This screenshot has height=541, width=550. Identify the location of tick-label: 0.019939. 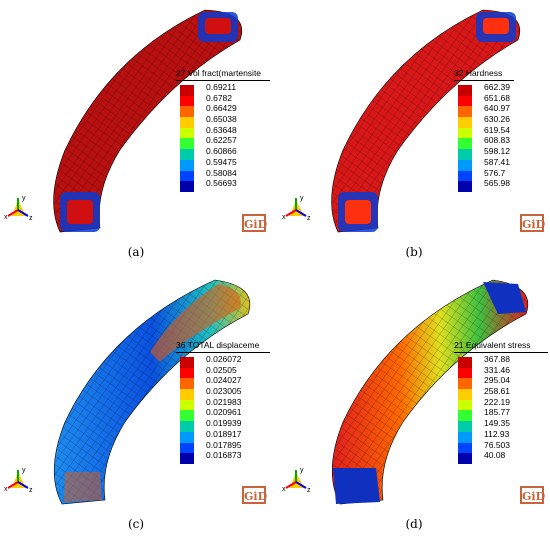
(224, 423).